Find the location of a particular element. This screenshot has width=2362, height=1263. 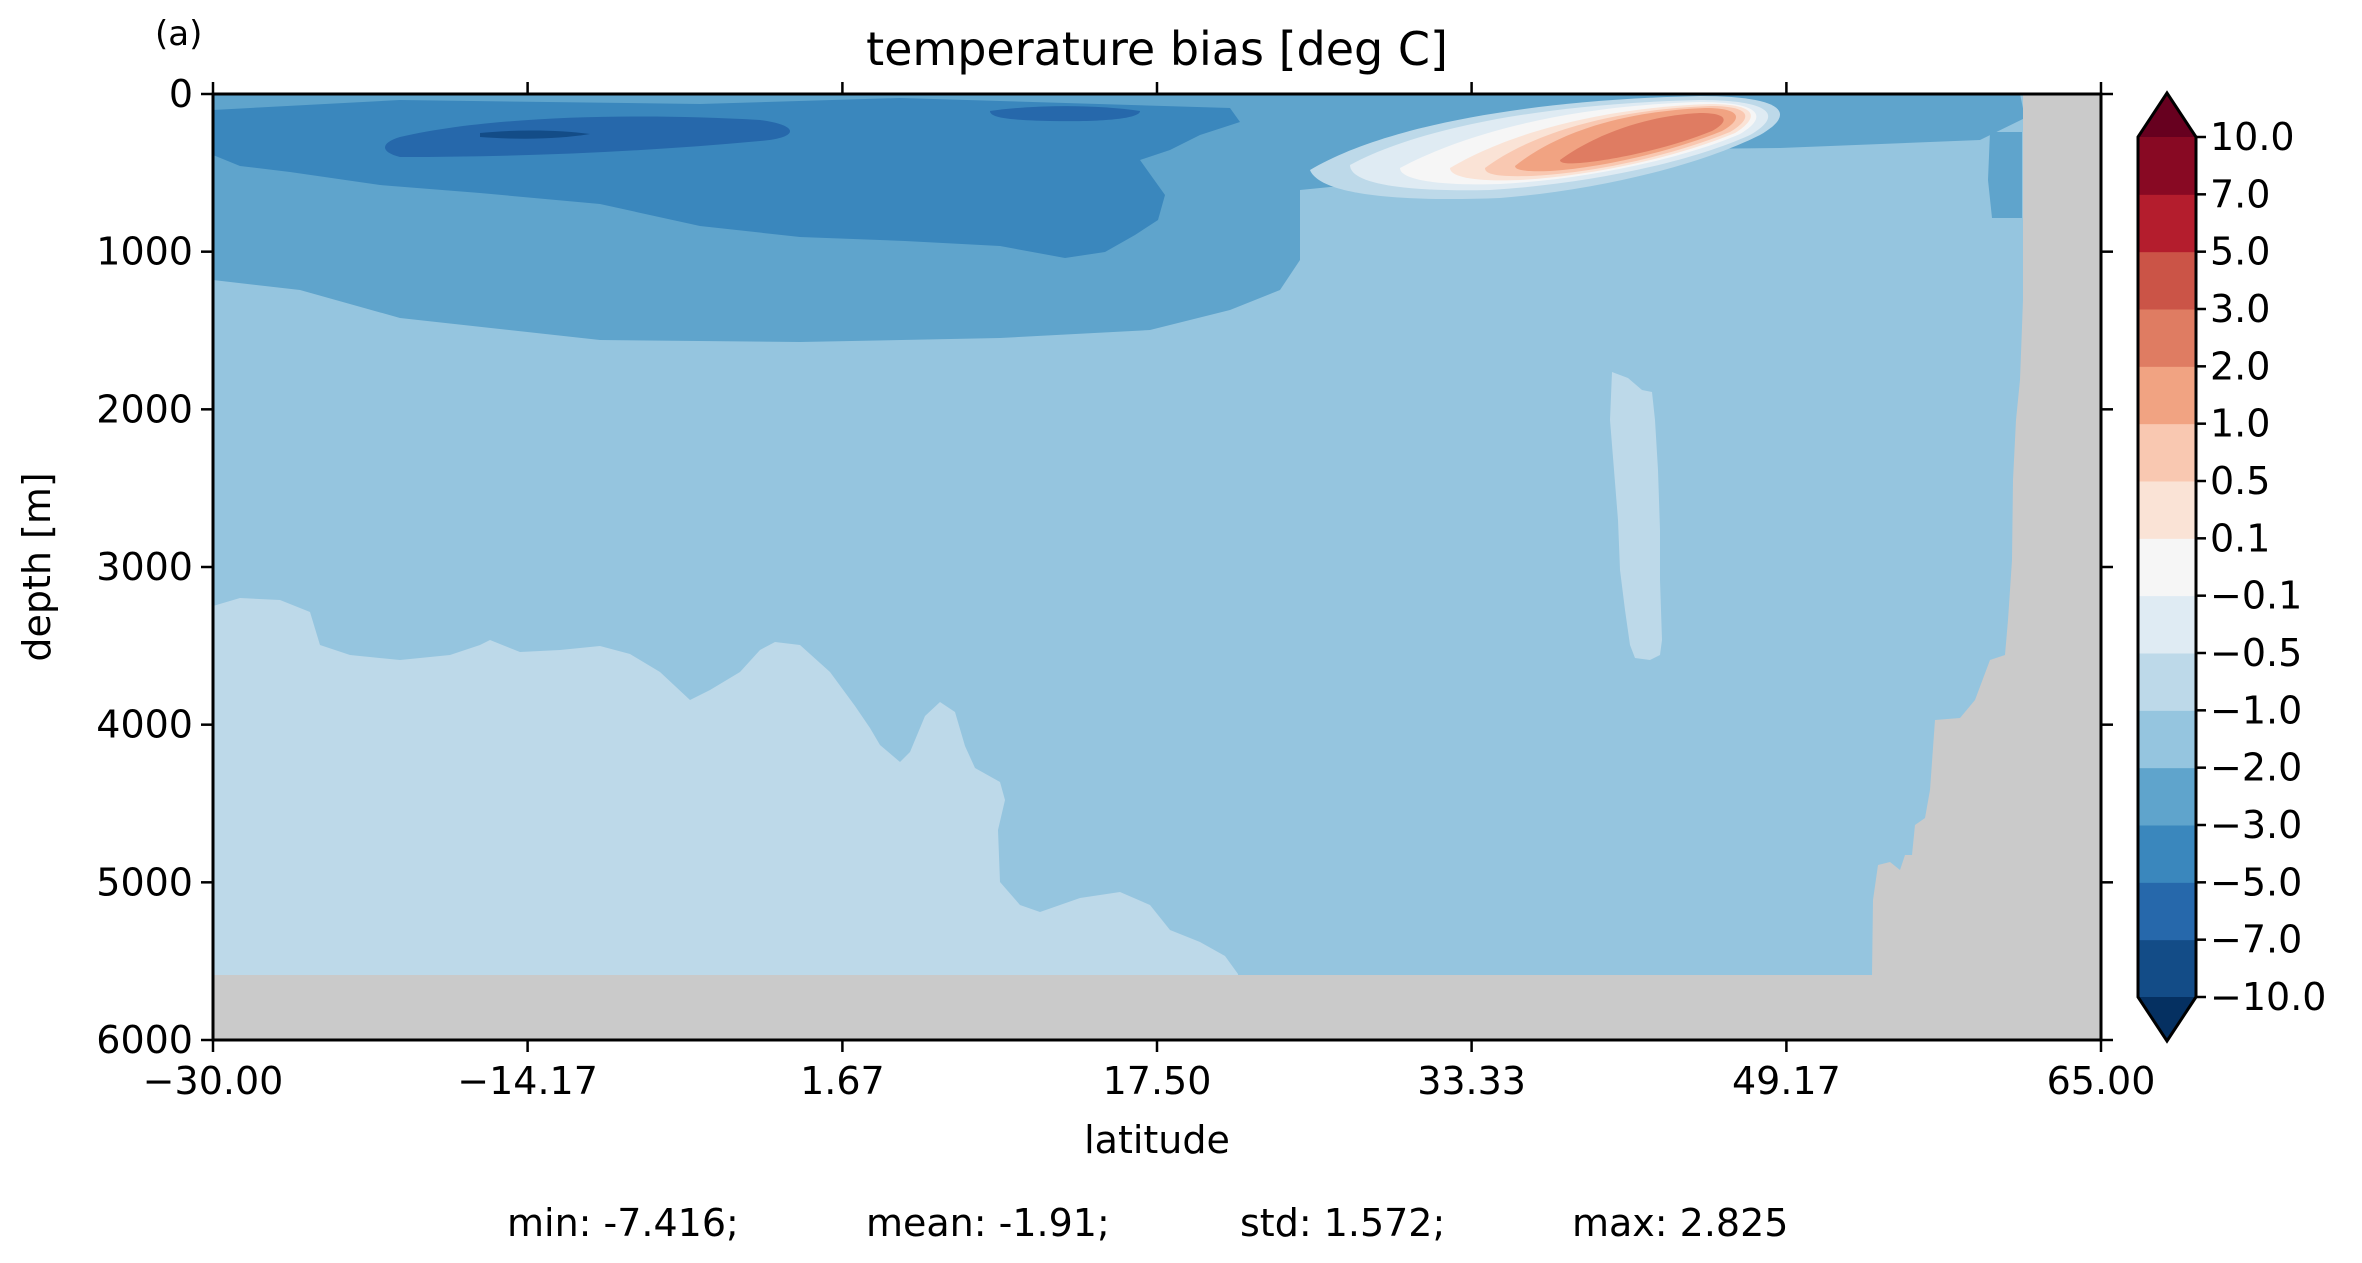

y-tick-label: 5000 is located at coordinates (144, 882).